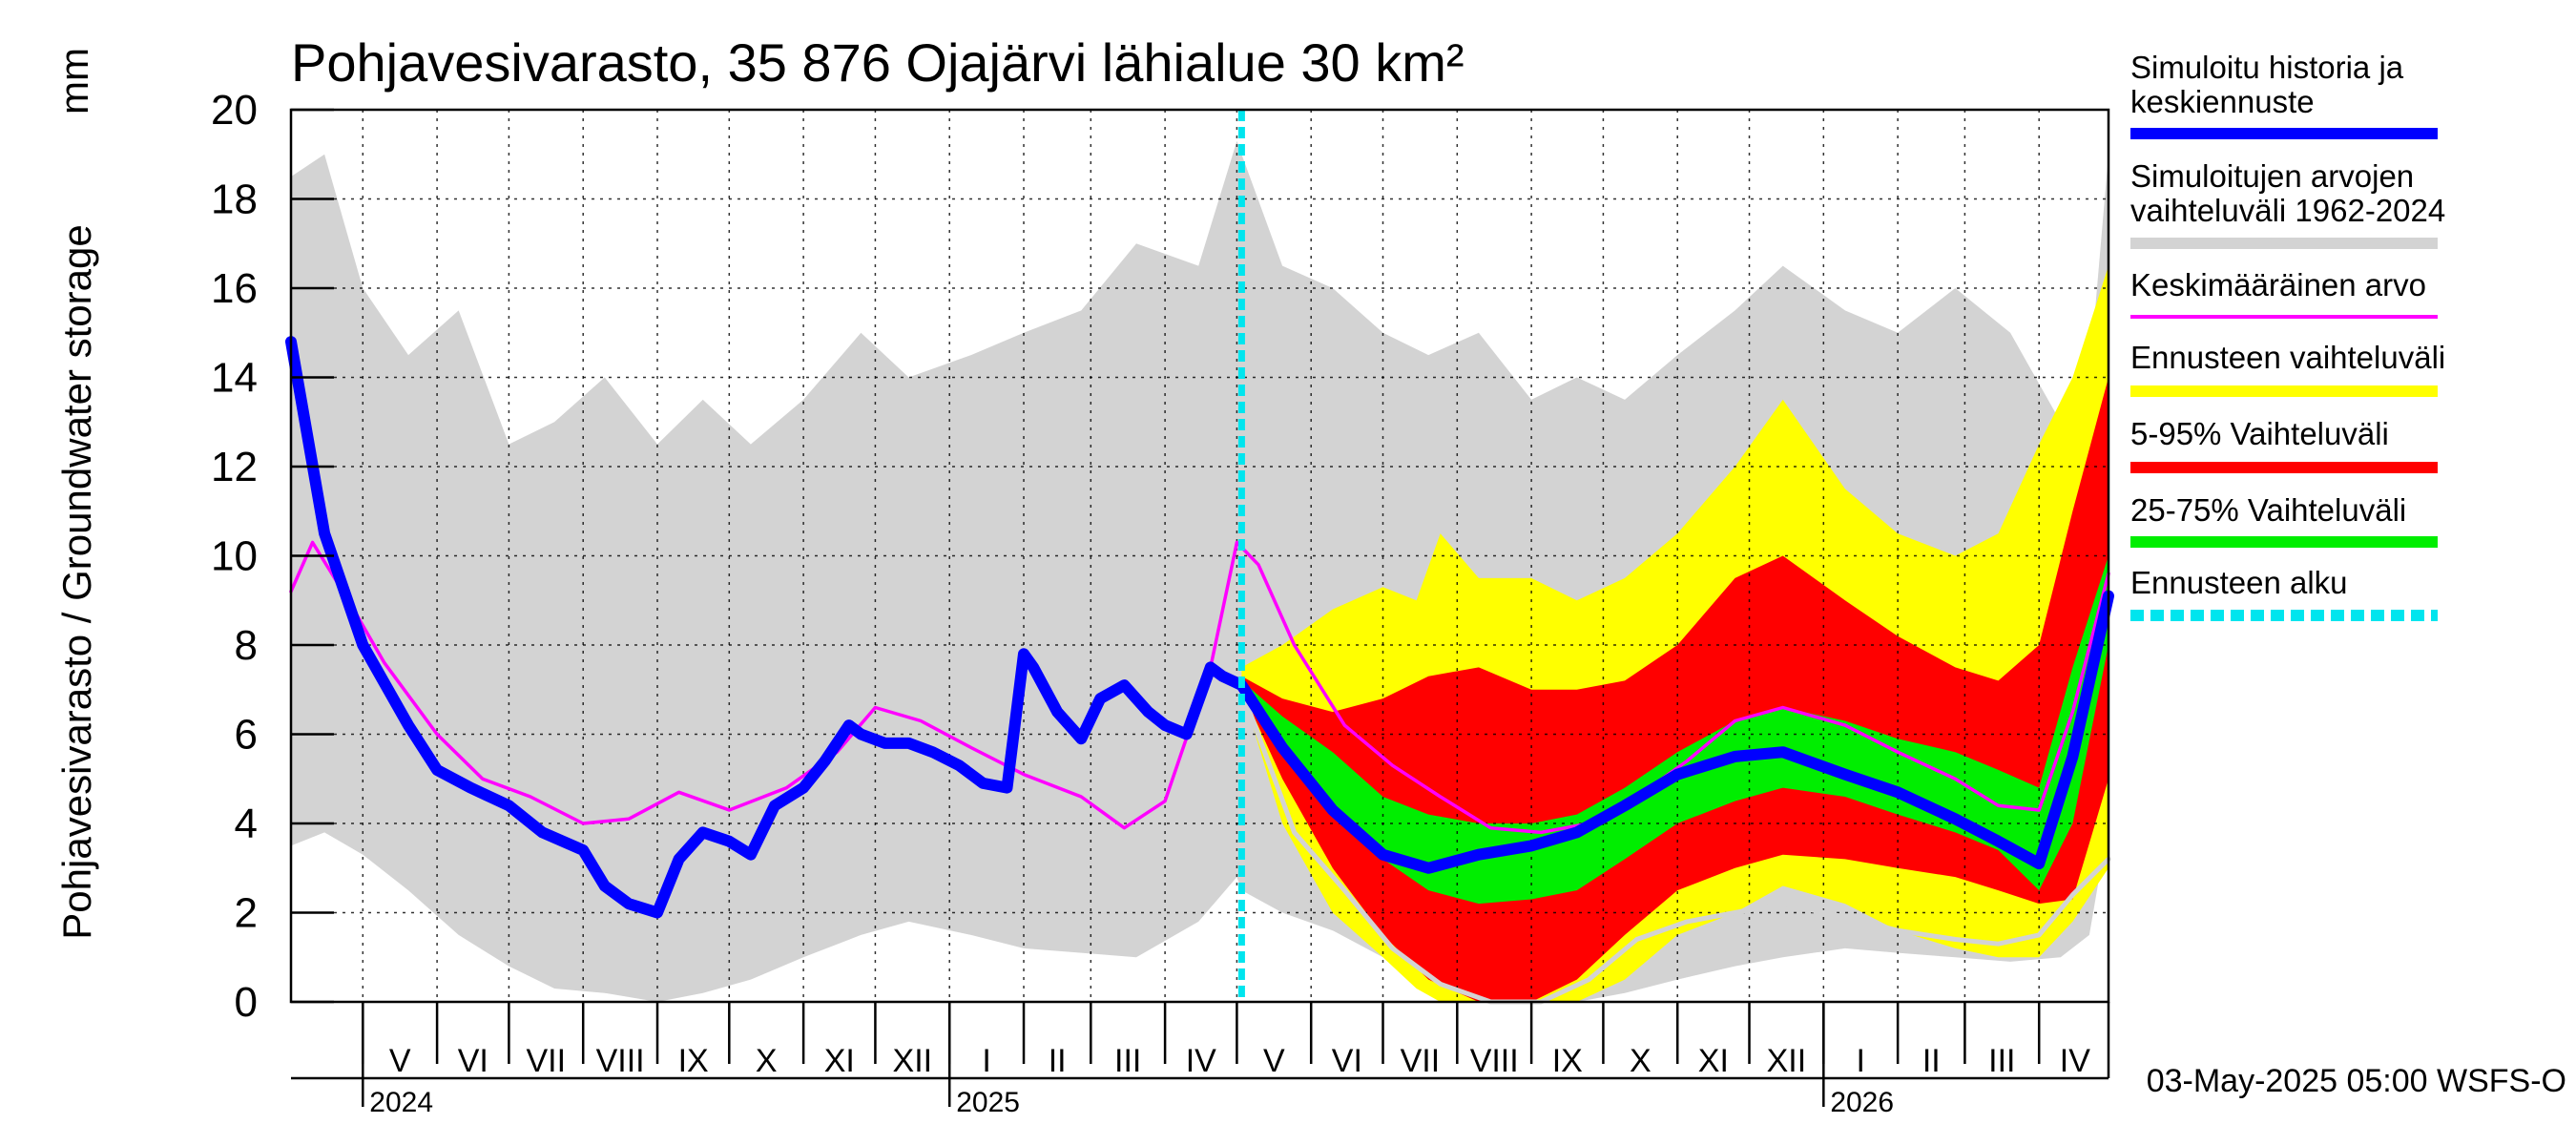 This screenshot has height=1145, width=2576. Describe the element at coordinates (234, 557) in the screenshot. I see `y-tick-label: 10` at that location.